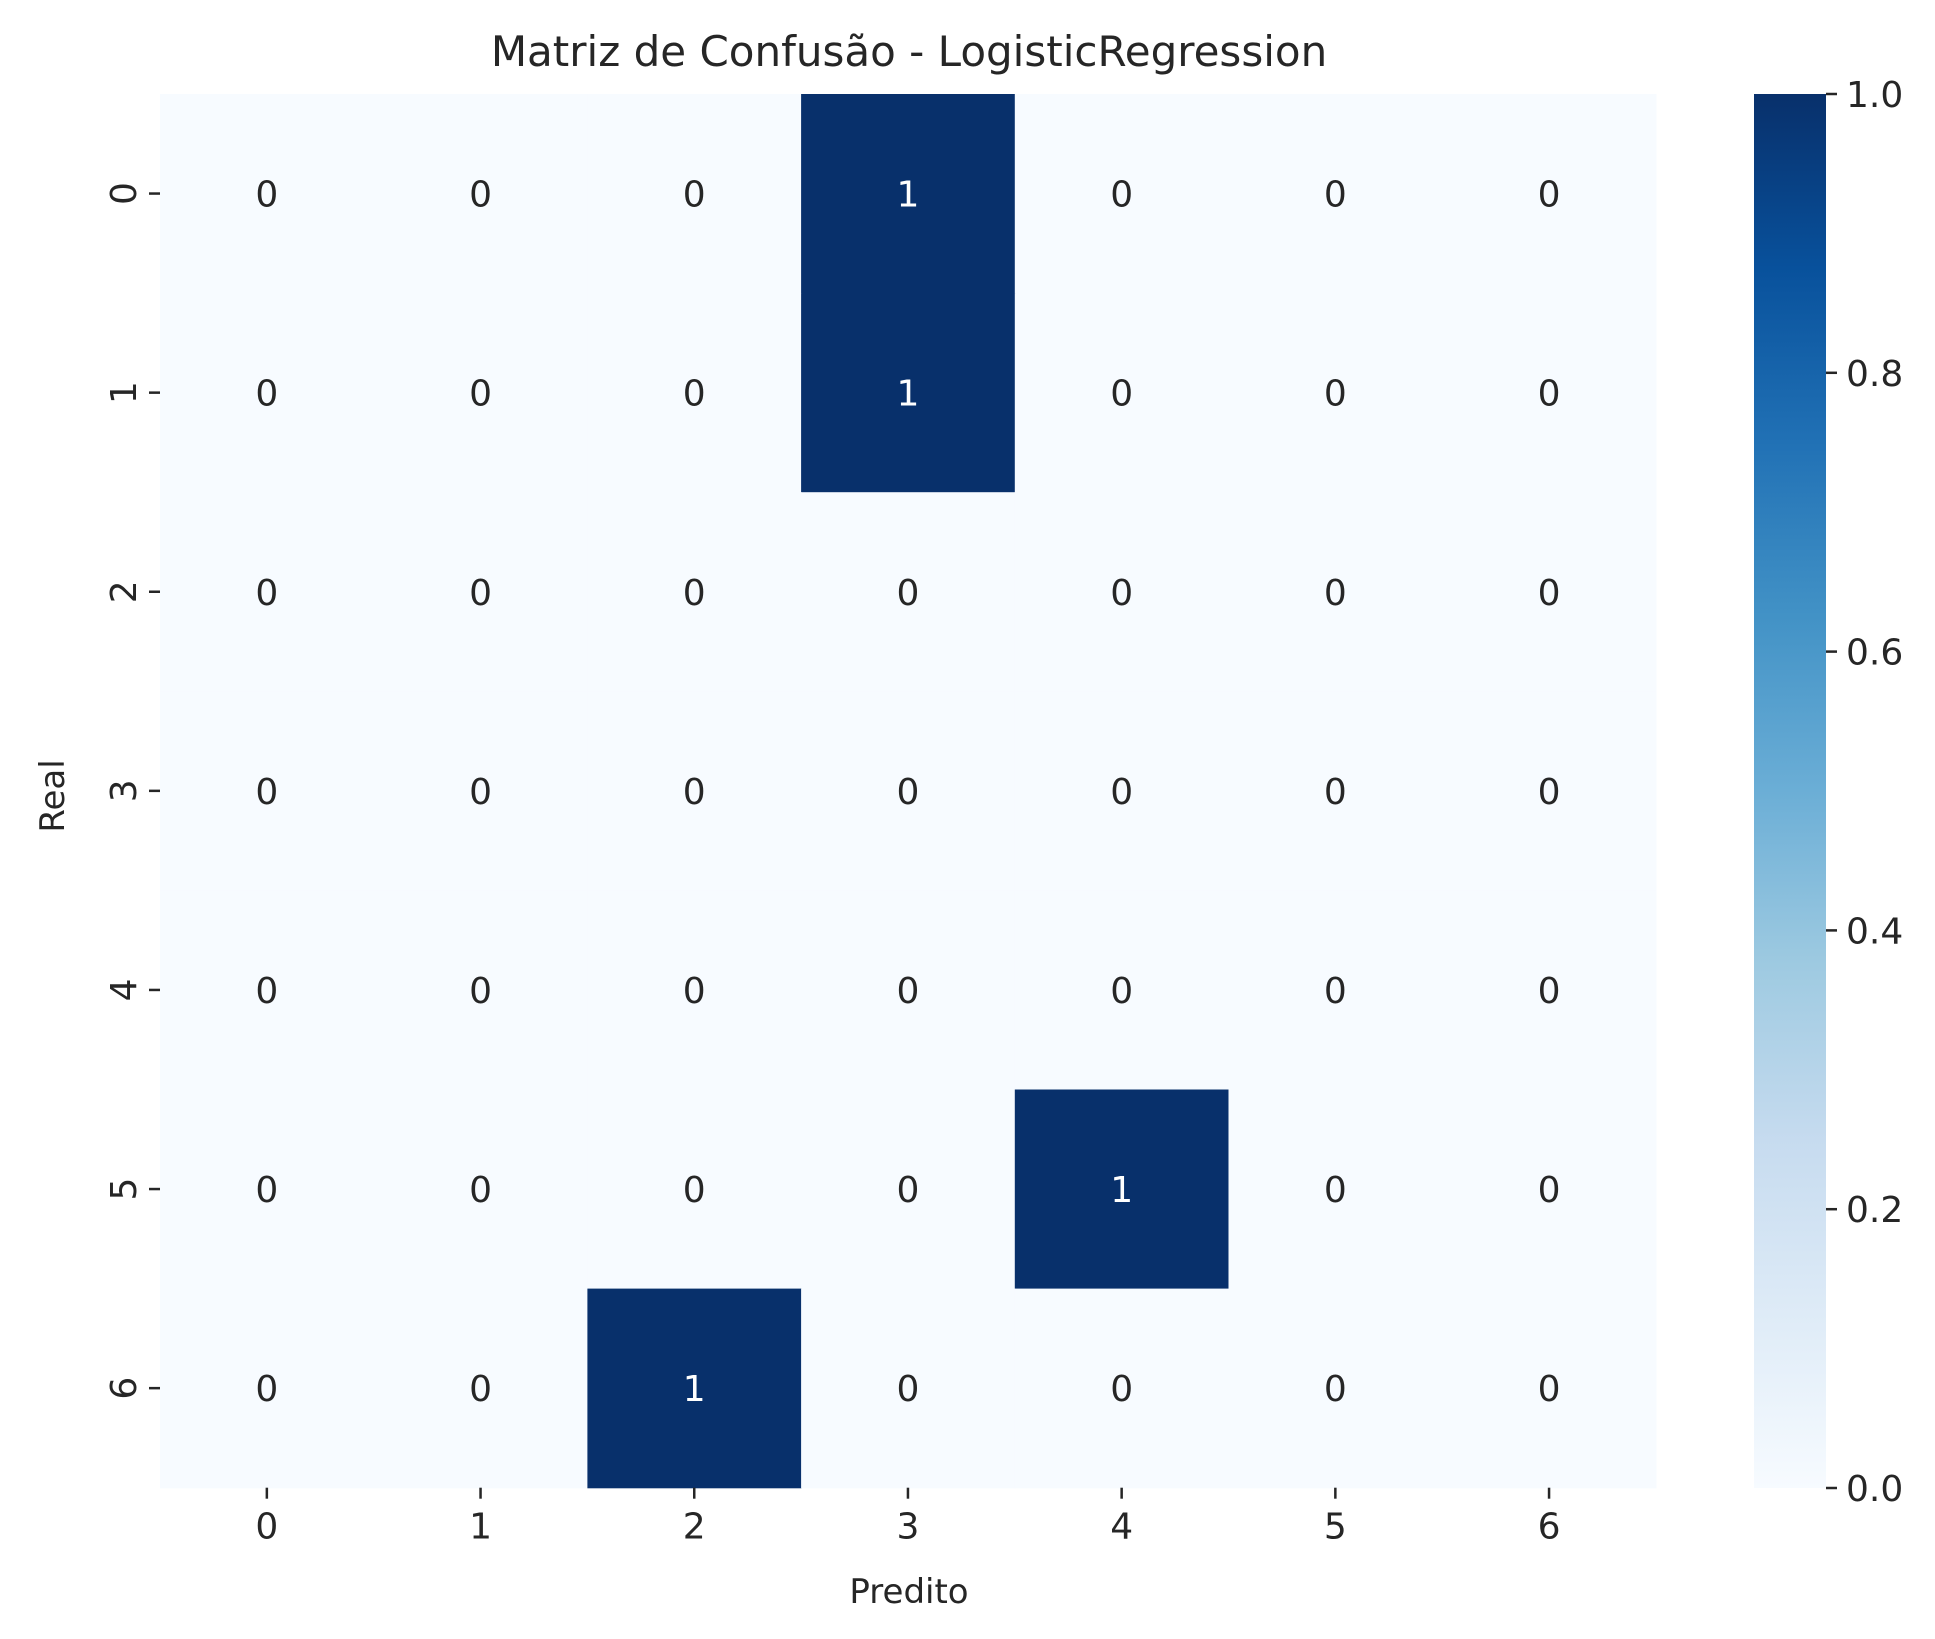 This screenshot has width=1935, height=1639. What do you see at coordinates (694, 1527) in the screenshot?
I see `x-tick-label: 2` at bounding box center [694, 1527].